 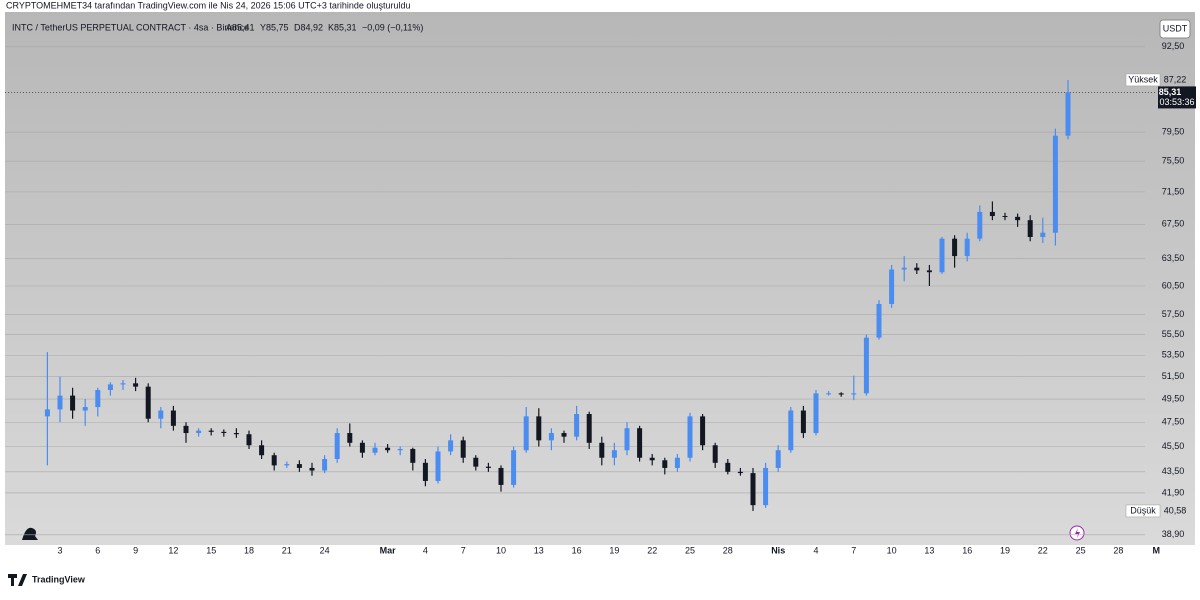 What do you see at coordinates (30, 533) in the screenshot?
I see `tv-icon` at bounding box center [30, 533].